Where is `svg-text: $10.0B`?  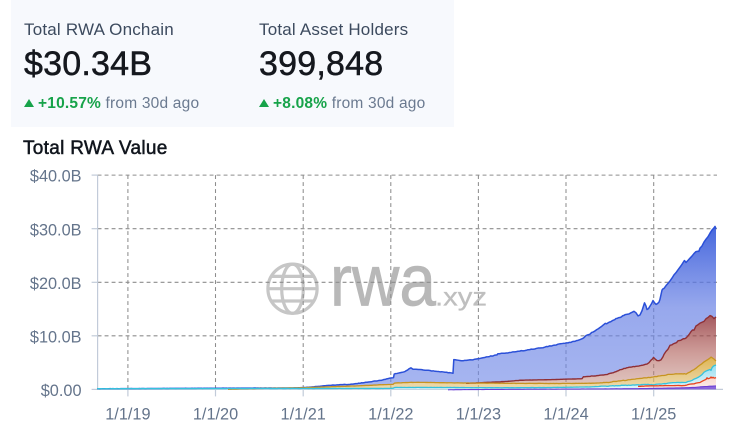
svg-text: $10.0B is located at coordinates (56, 337).